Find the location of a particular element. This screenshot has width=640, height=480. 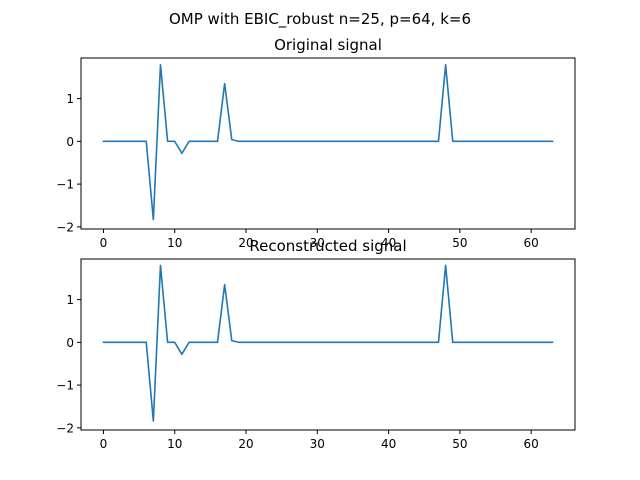

original-xtick-label: 20 is located at coordinates (245, 243).